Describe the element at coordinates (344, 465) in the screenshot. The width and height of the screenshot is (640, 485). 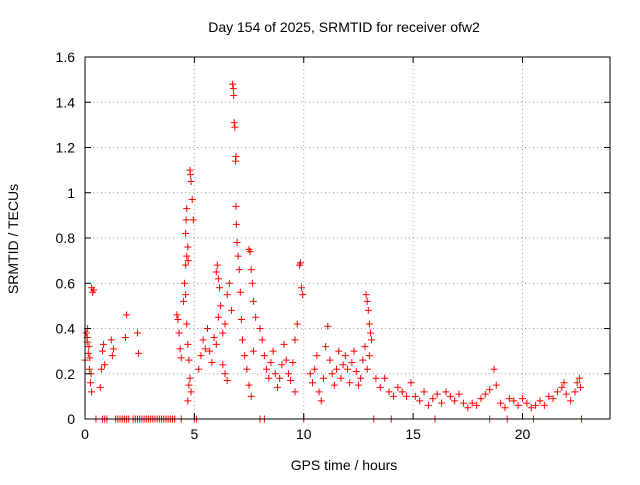
I see `x-axis-label: GPS time / hours` at that location.